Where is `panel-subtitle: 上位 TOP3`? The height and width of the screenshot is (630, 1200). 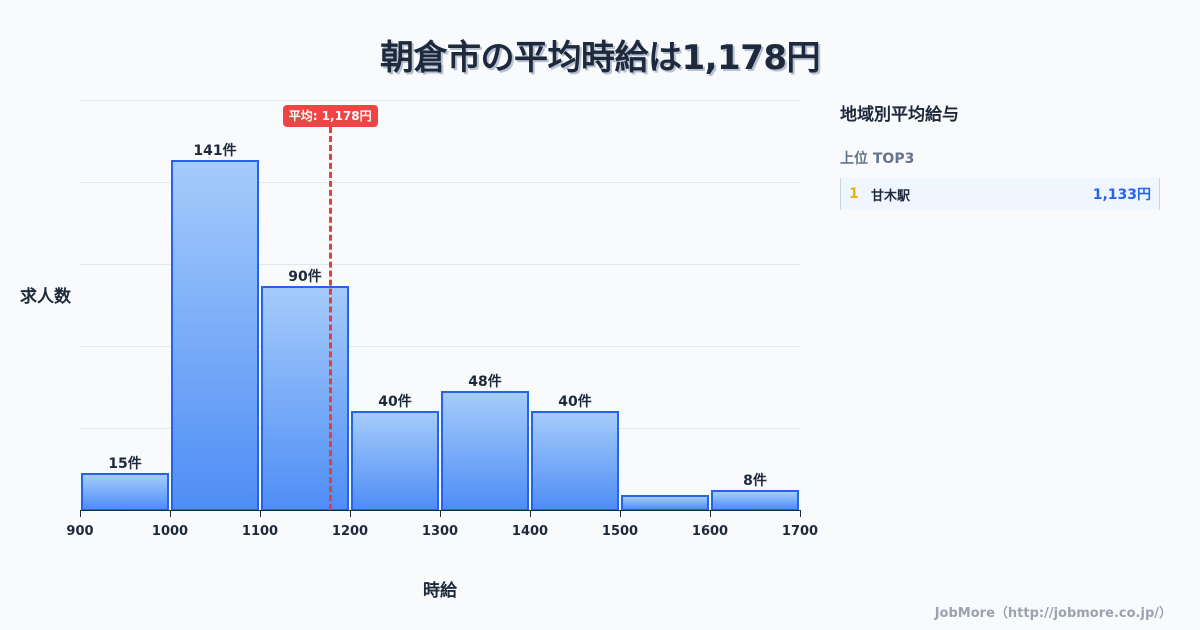
panel-subtitle: 上位 TOP3 is located at coordinates (877, 159).